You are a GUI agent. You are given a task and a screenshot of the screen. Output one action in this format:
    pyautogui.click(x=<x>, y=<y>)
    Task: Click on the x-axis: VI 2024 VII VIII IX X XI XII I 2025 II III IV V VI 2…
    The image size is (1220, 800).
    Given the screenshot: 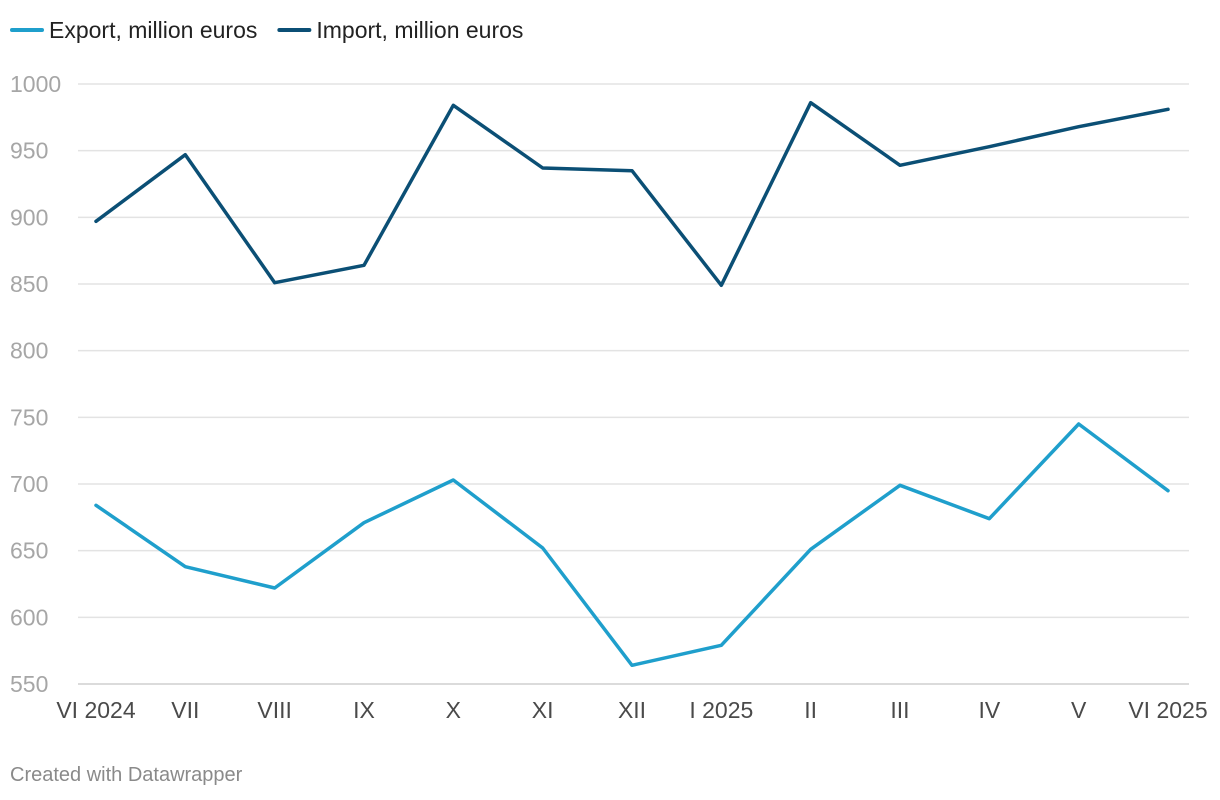 What is the action you would take?
    pyautogui.click(x=631, y=710)
    